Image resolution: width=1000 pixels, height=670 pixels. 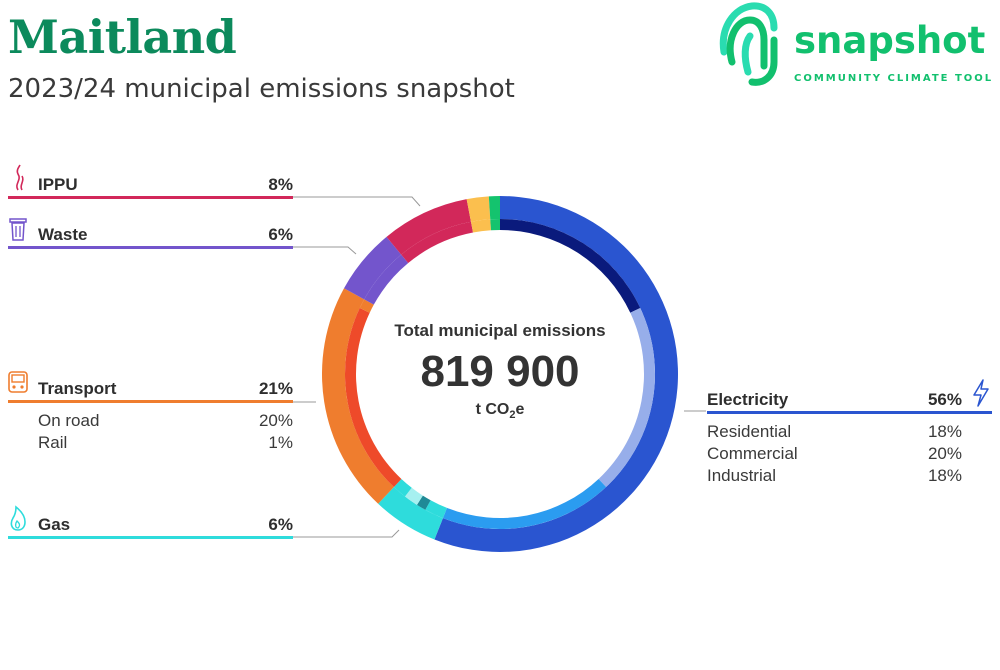 I want to click on snapshot-logo: snapshot COMMUNITY CLIMATE TOOL, so click(x=857, y=46).